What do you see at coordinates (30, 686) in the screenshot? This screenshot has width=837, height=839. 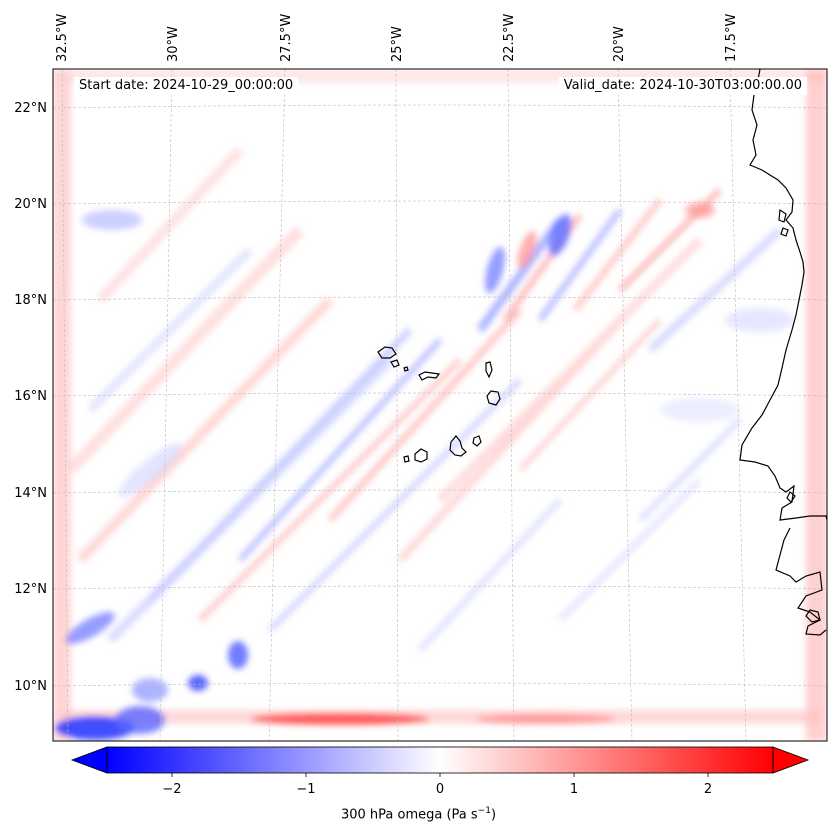 I see `lat-label: 10°N` at bounding box center [30, 686].